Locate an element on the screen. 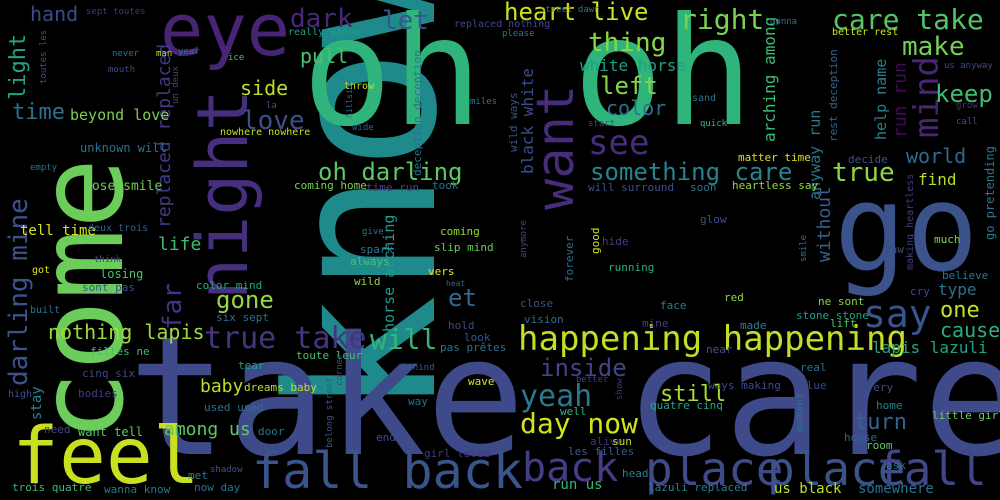  word-really-wanna: really wanna is located at coordinates (324, 32).